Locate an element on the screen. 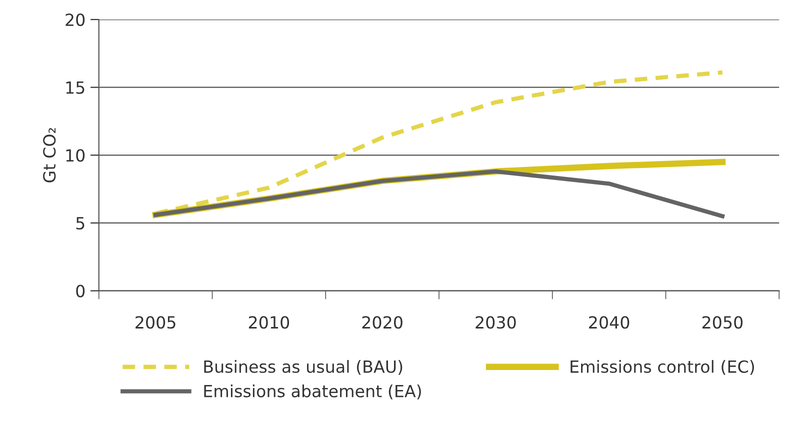 This screenshot has height=434, width=791. x-tick-label: 2030 is located at coordinates (496, 322).